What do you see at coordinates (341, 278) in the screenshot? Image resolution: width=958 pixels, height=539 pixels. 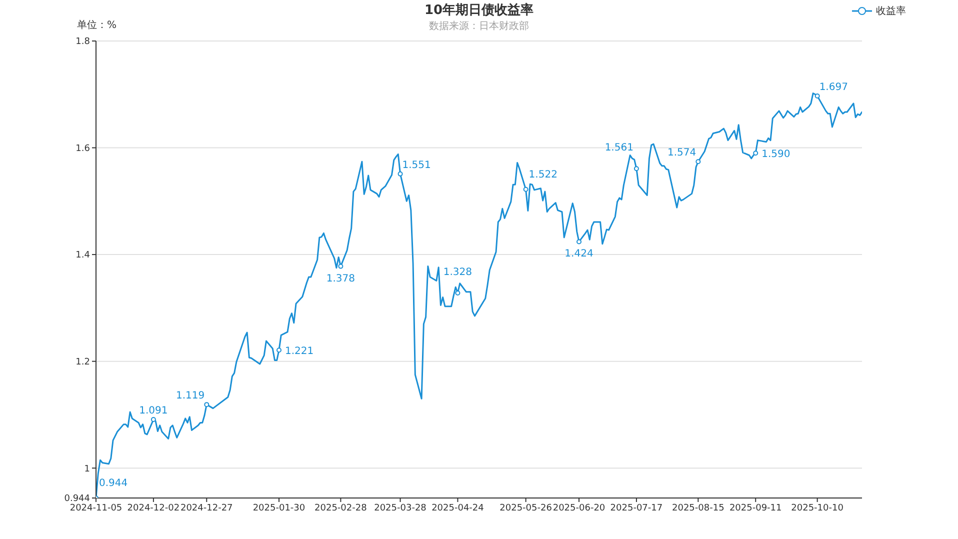 I see `data-label: 1.378` at bounding box center [341, 278].